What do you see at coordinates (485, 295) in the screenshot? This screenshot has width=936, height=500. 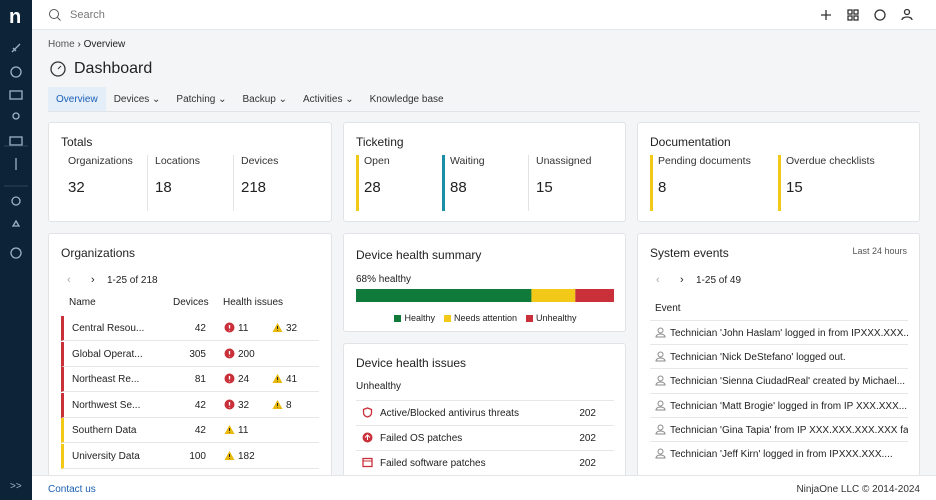 I see `health-bar` at bounding box center [485, 295].